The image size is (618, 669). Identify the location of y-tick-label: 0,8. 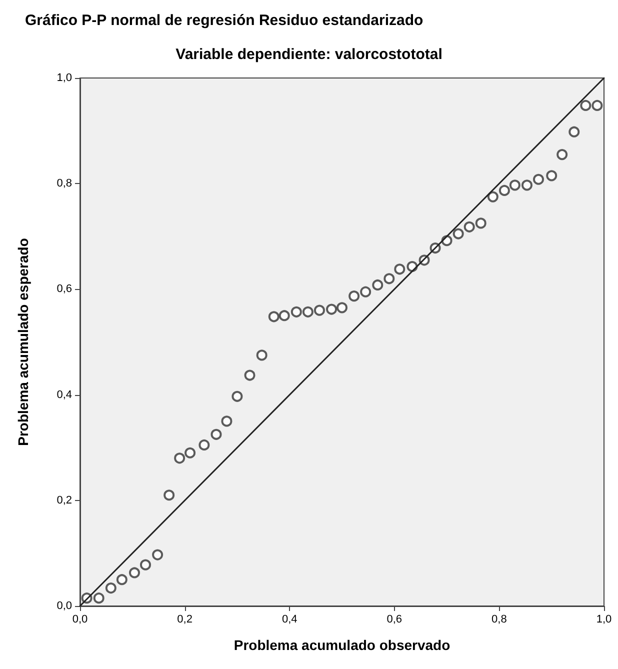
(64, 184).